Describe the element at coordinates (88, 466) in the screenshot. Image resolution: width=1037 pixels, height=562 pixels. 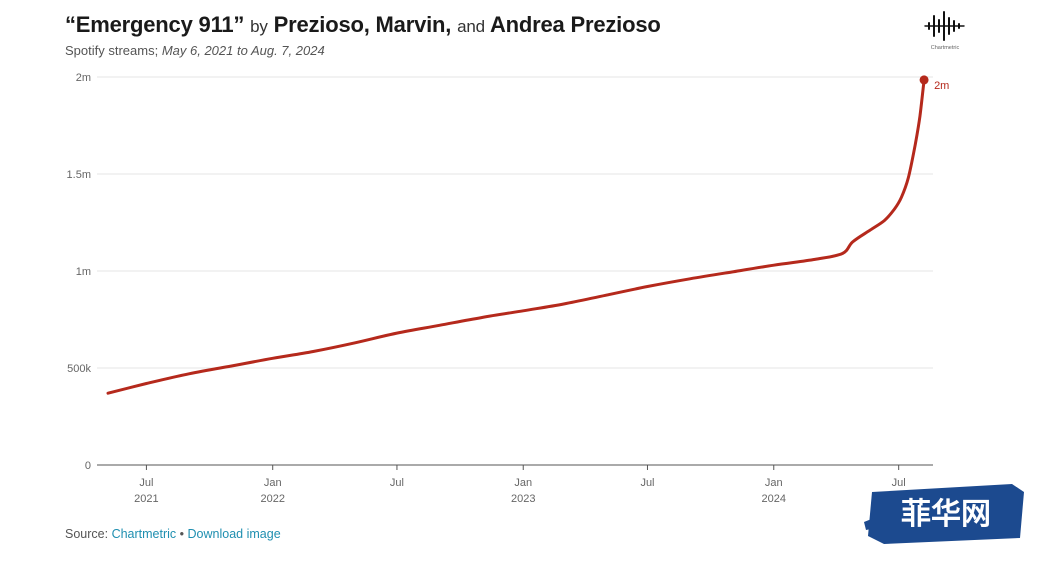
I see `y-tick-label: 0` at that location.